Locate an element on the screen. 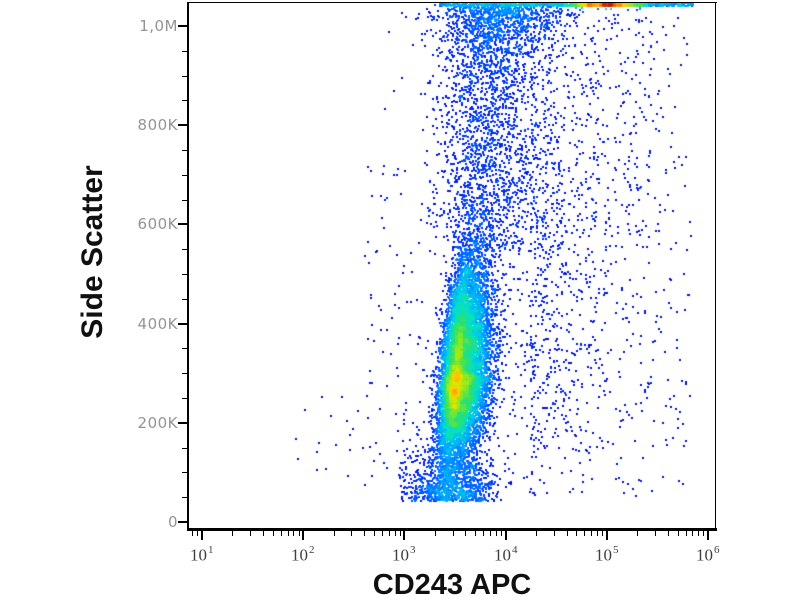 The image size is (800, 600). y-tick-label: 1,0M is located at coordinates (158, 26).